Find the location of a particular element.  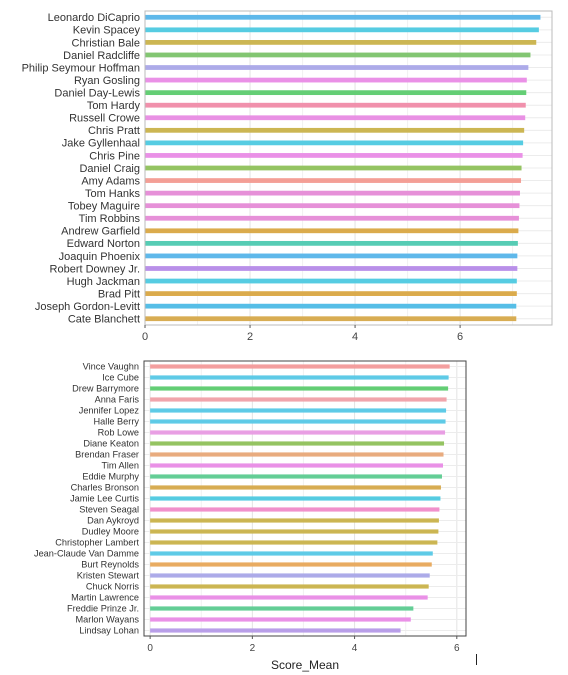

category-label: Burt Reynolds is located at coordinates (110, 565).